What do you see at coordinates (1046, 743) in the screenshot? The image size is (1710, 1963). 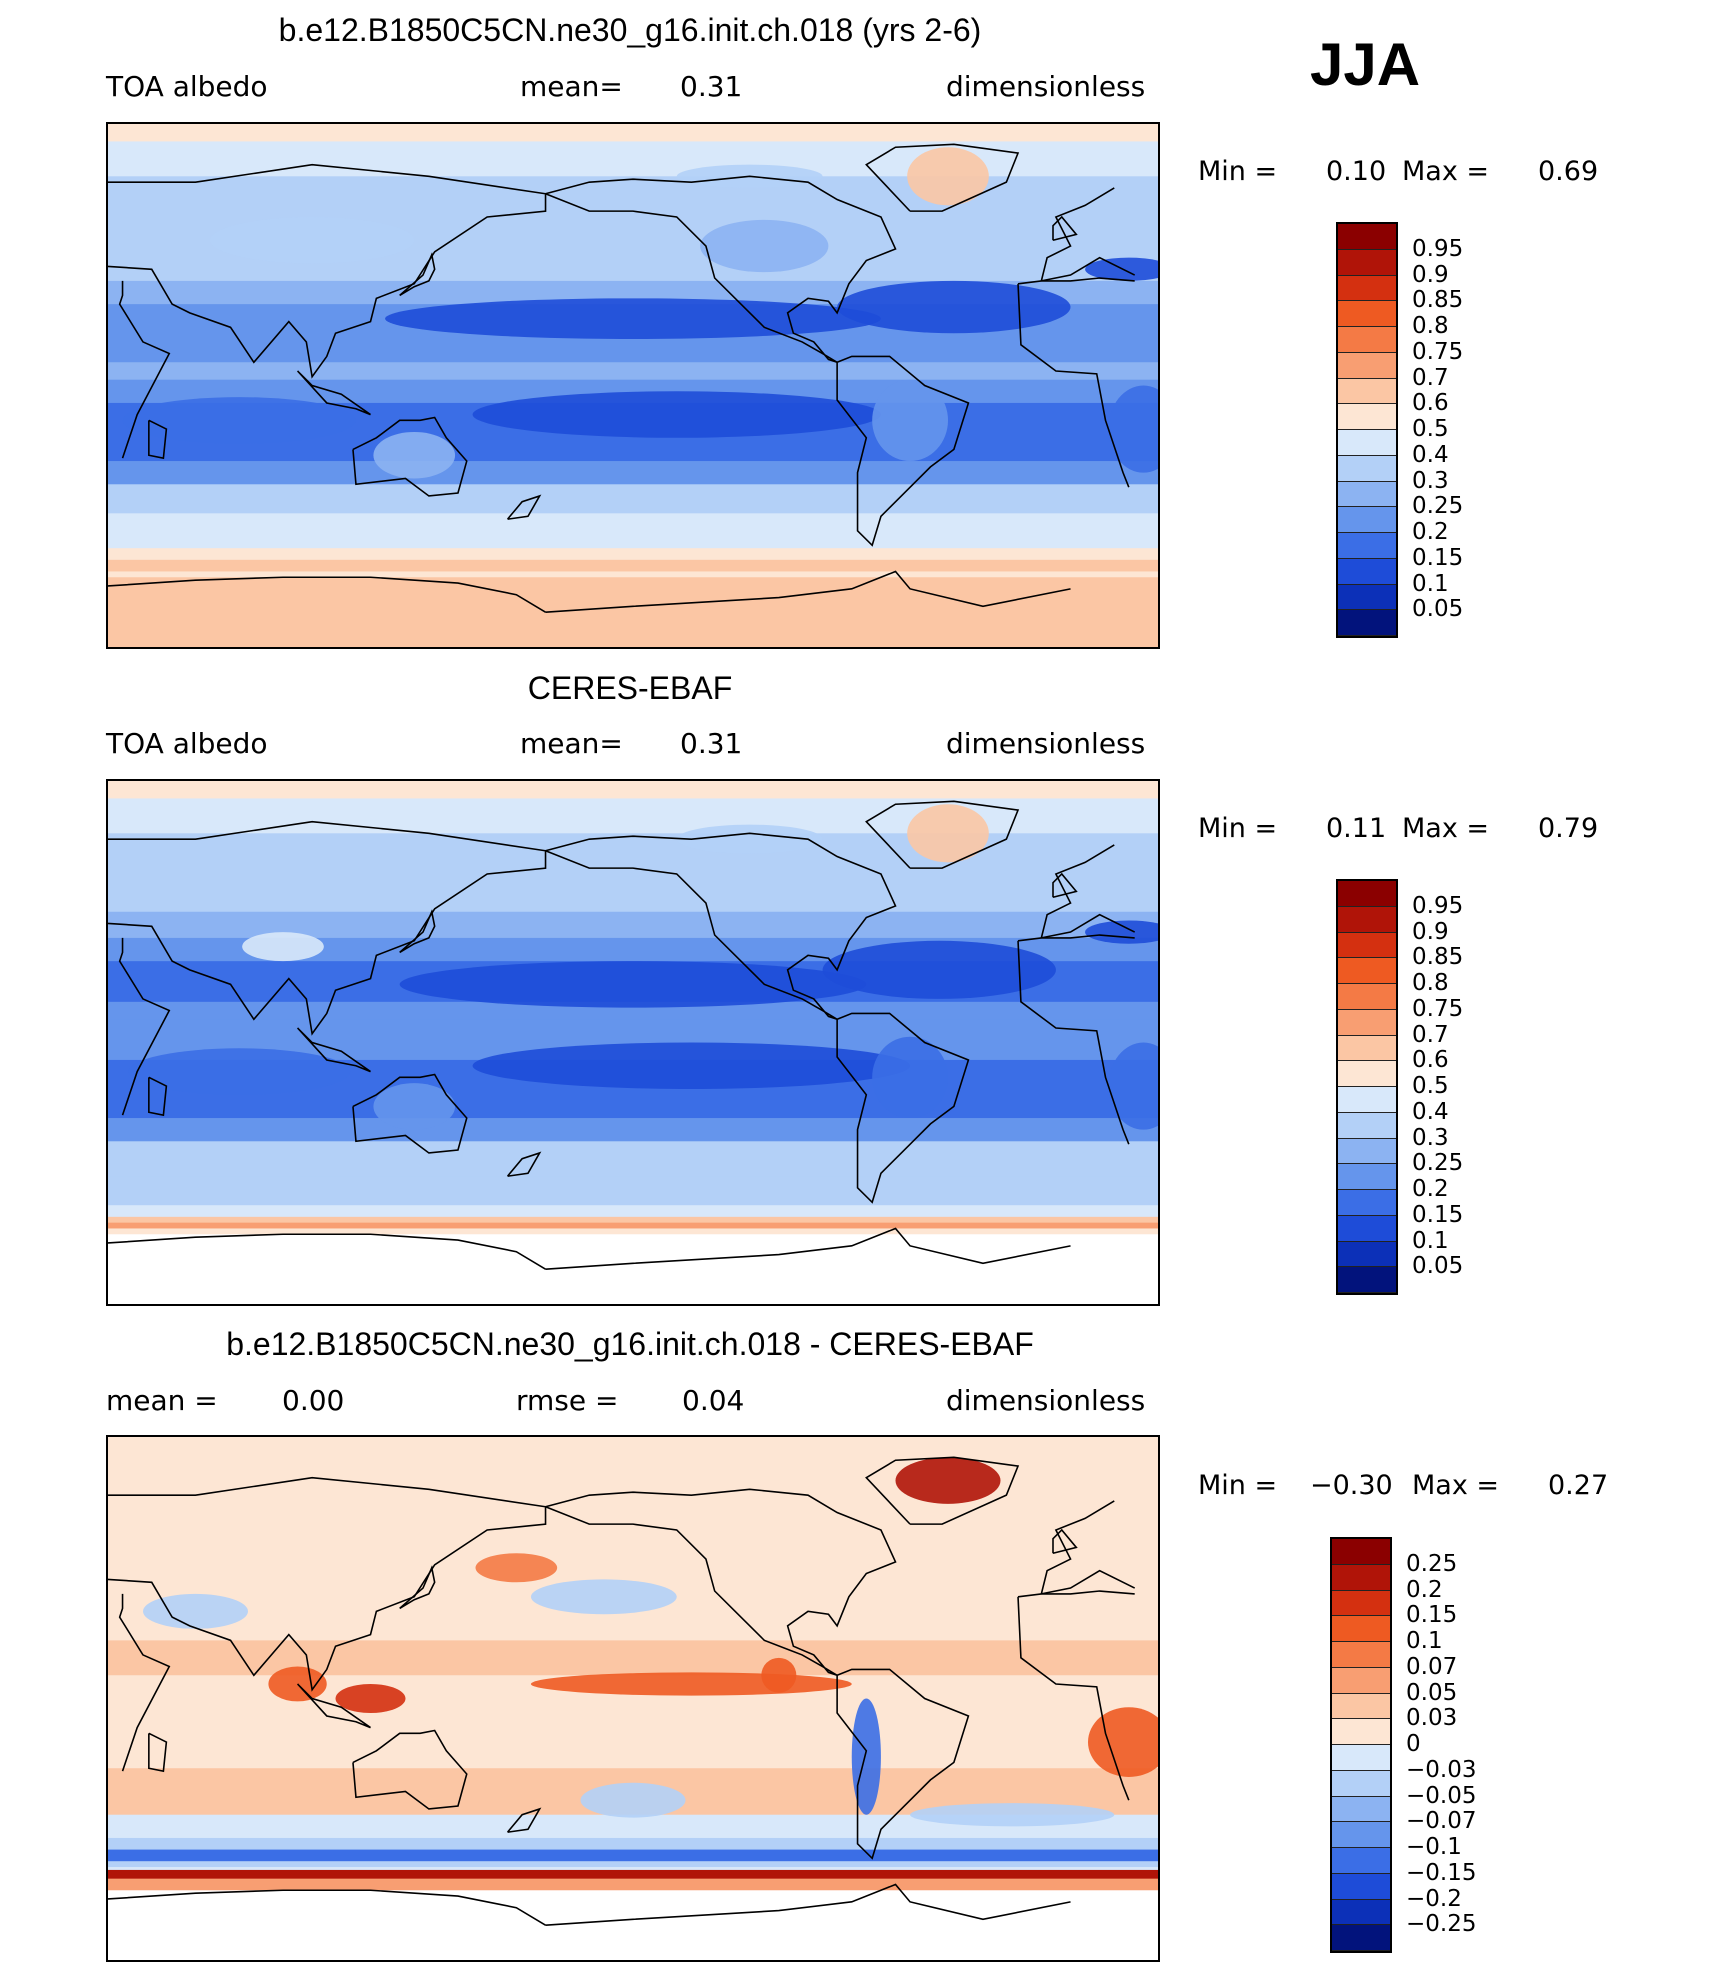 I see `panel-2-units-label: dimensionless` at bounding box center [1046, 743].